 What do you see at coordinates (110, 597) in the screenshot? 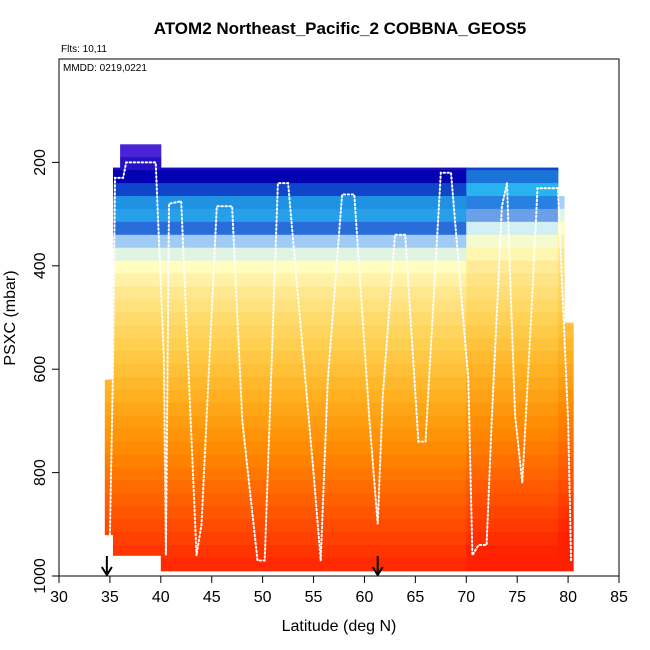
I see `x-tick-label: 35` at bounding box center [110, 597].